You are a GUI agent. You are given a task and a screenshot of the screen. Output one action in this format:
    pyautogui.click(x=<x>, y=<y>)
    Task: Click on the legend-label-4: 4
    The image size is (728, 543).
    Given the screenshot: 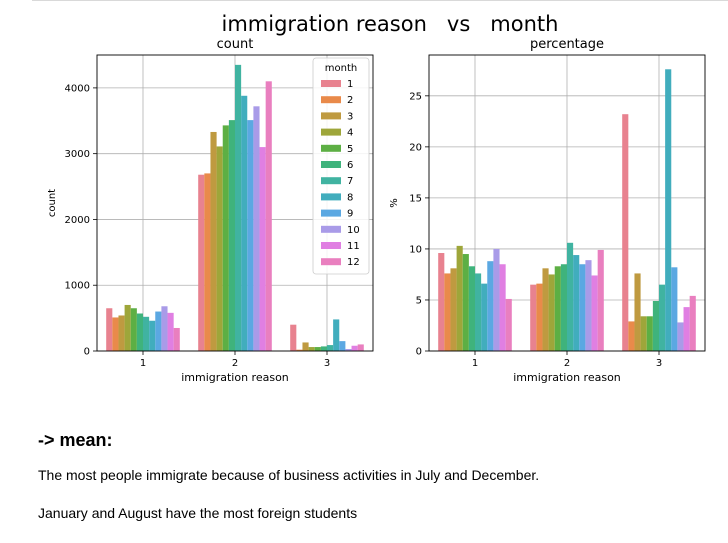 What is the action you would take?
    pyautogui.click(x=350, y=133)
    